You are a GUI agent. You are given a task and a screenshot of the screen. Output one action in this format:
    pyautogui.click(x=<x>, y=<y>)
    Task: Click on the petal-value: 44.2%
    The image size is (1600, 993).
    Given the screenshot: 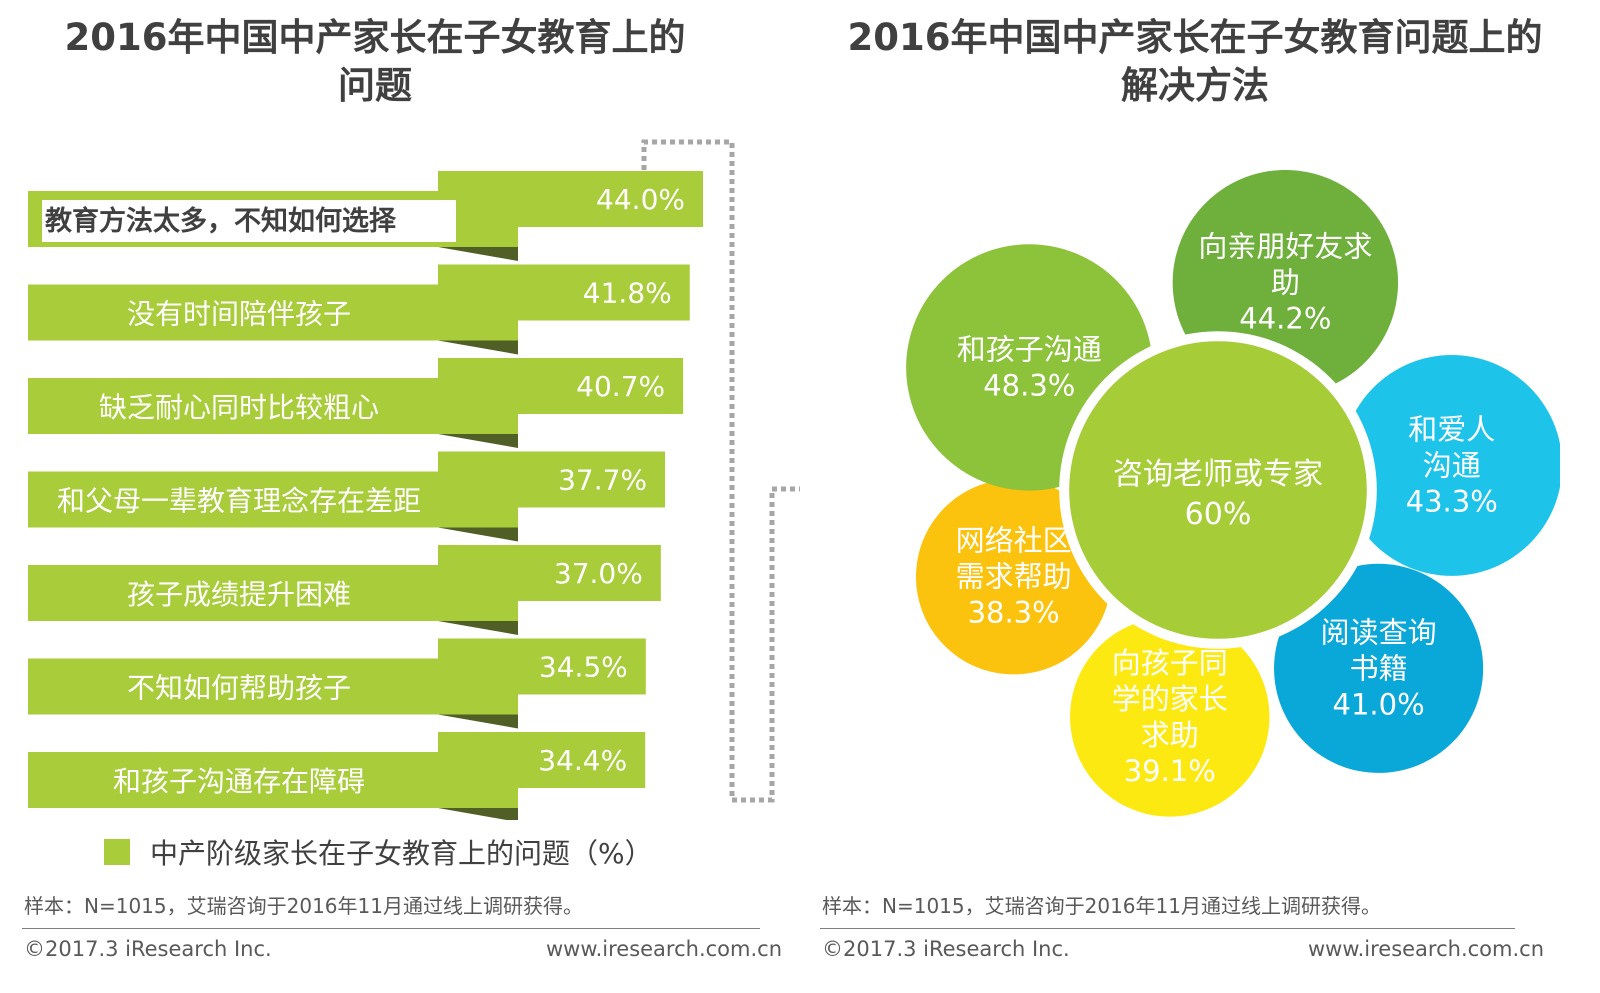 What is the action you would take?
    pyautogui.click(x=1285, y=319)
    